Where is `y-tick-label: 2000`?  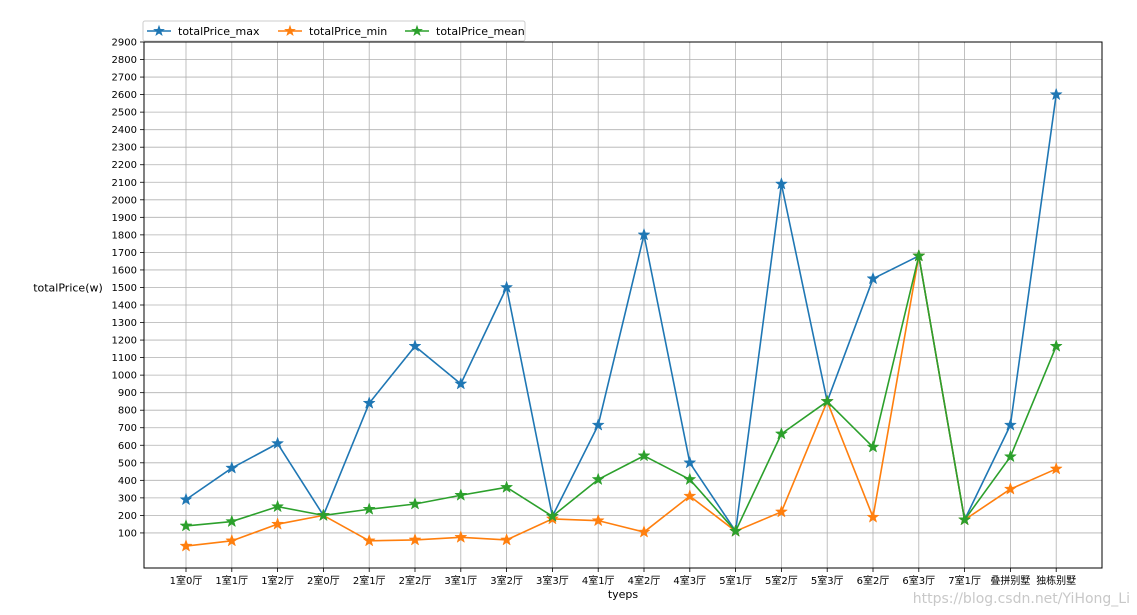
y-tick-label: 2000 is located at coordinates (124, 200).